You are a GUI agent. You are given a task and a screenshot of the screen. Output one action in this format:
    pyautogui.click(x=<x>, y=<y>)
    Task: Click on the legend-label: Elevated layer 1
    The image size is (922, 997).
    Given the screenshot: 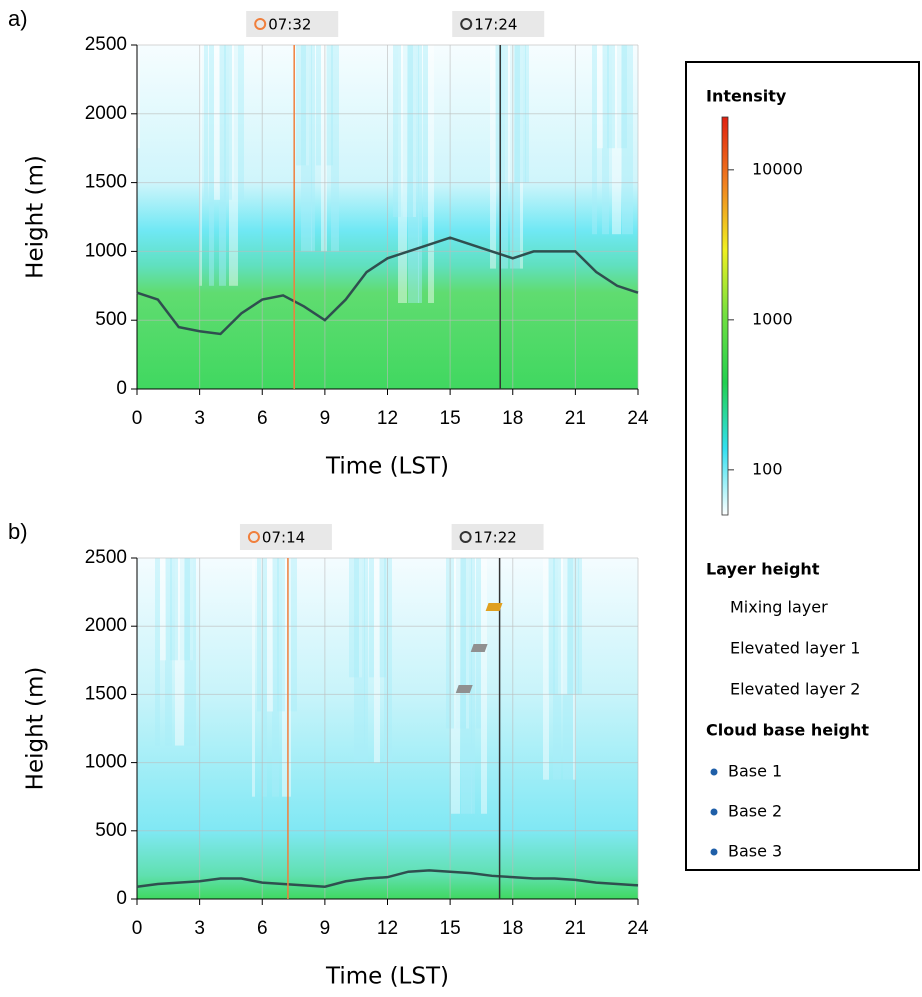 What is the action you would take?
    pyautogui.click(x=795, y=648)
    